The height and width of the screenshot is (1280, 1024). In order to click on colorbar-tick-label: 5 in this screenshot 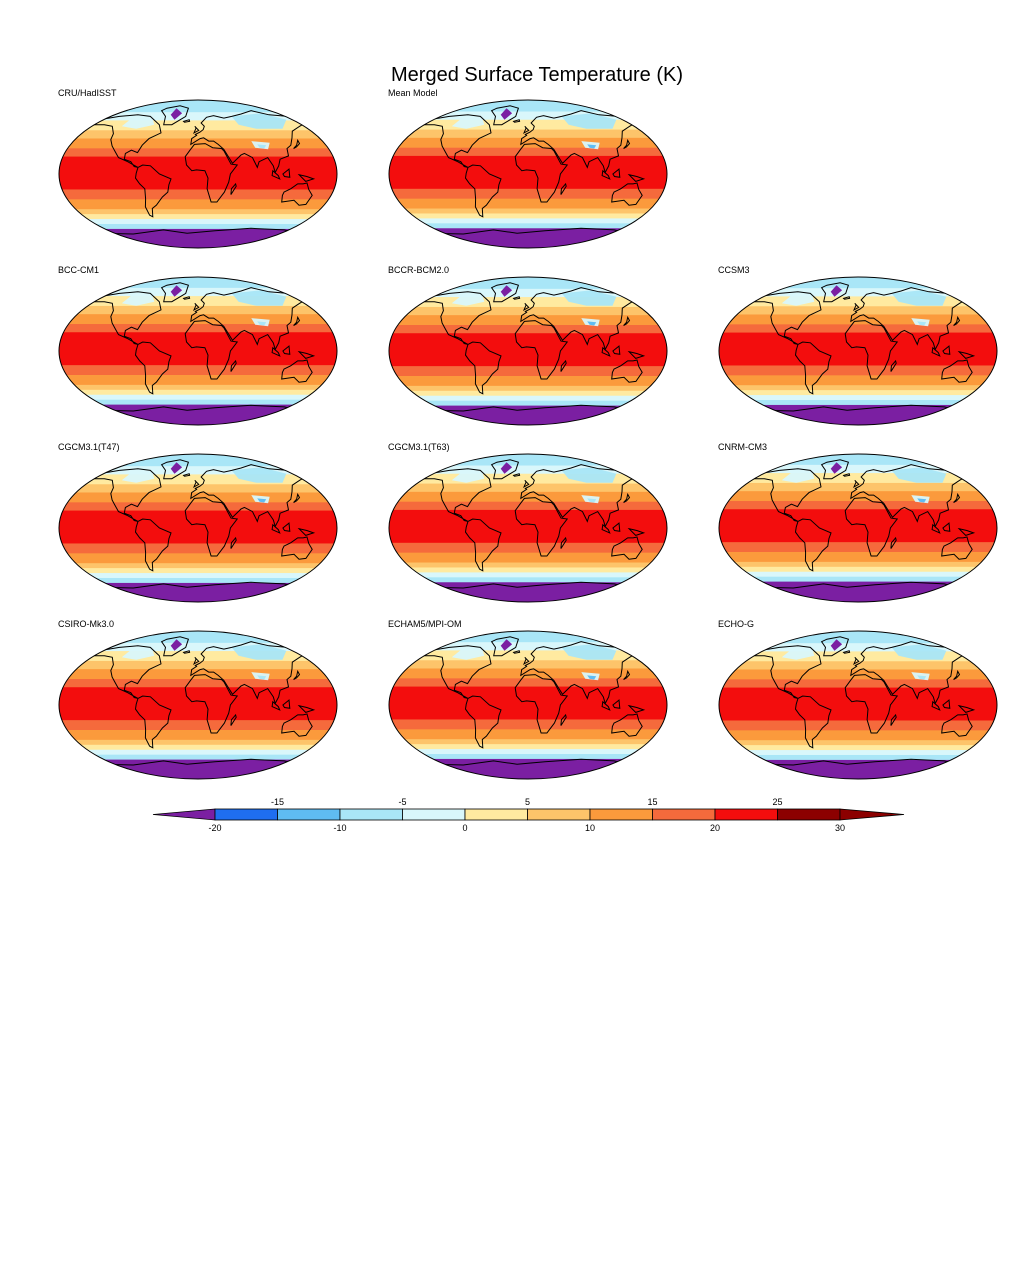, I will do `click(527, 802)`.